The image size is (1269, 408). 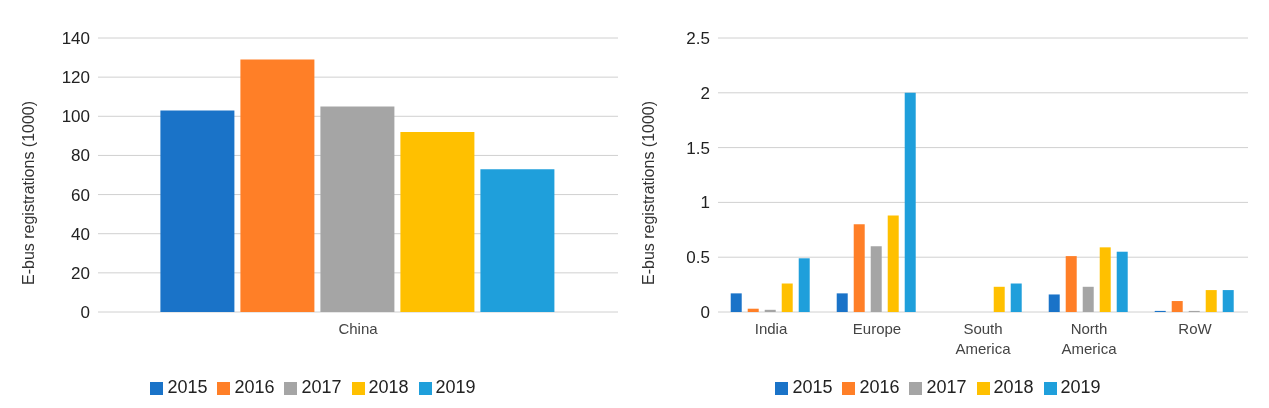 I want to click on x-tick-label: Europe, so click(x=877, y=328).